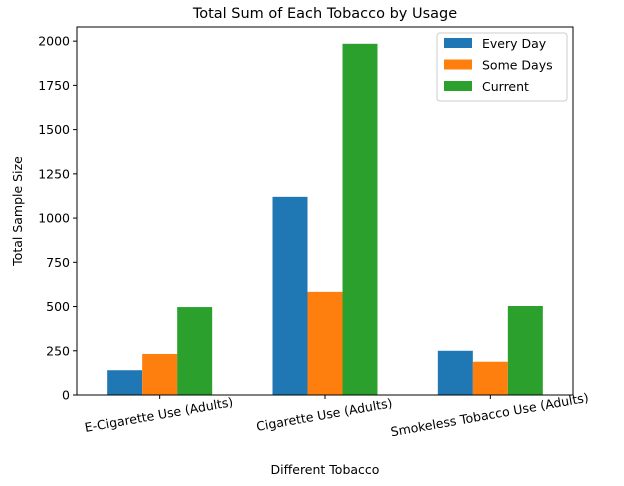 The width and height of the screenshot is (624, 486). What do you see at coordinates (58, 262) in the screenshot?
I see `y-tick-label: 750` at bounding box center [58, 262].